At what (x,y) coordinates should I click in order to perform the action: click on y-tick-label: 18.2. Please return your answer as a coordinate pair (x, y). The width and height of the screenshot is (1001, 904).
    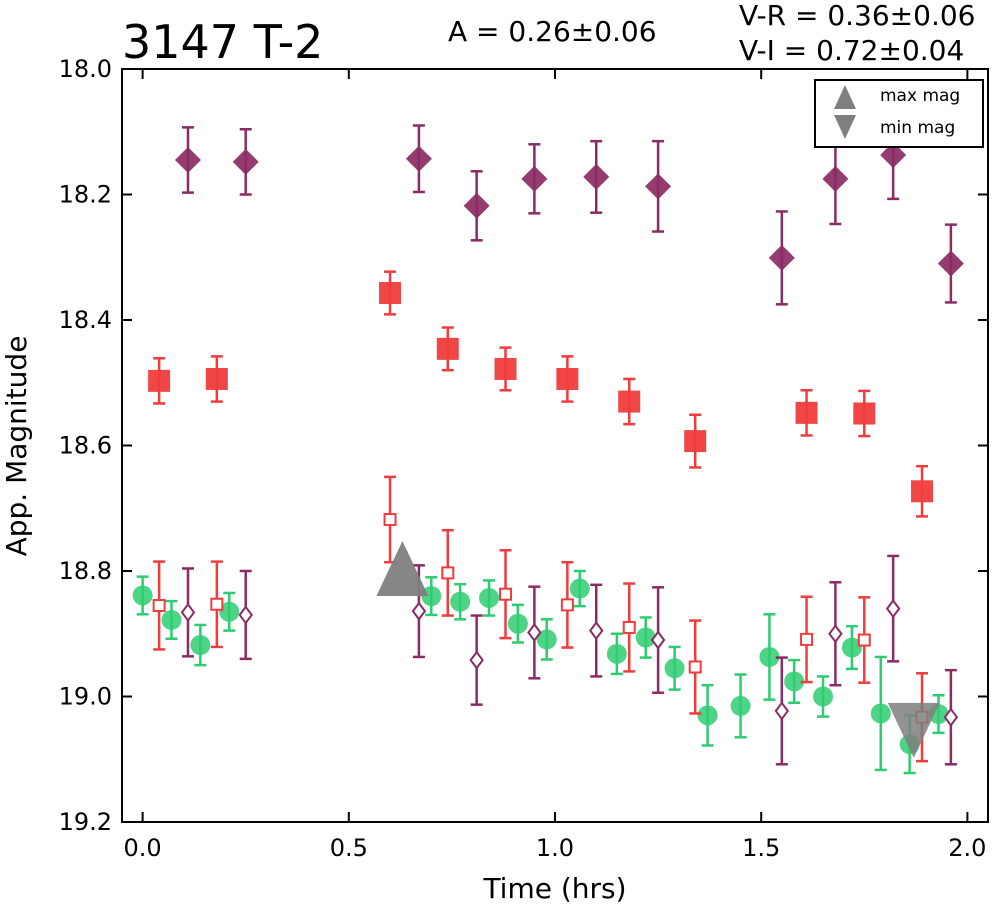
    Looking at the image, I should click on (85, 195).